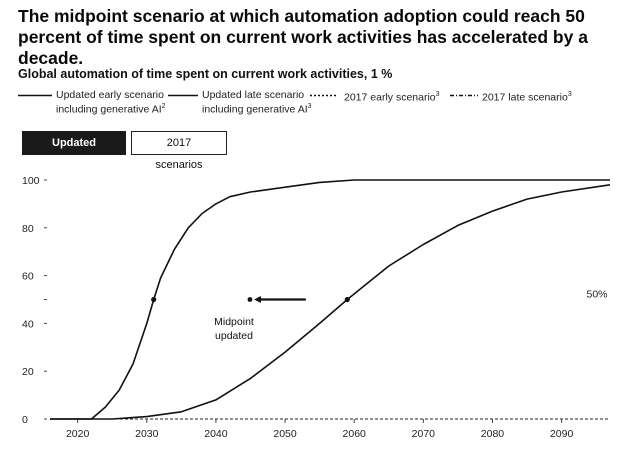 Image resolution: width=640 pixels, height=451 pixels. Describe the element at coordinates (110, 95) in the screenshot. I see `legend-label-updated-early-line1: Updated early scenario` at that location.